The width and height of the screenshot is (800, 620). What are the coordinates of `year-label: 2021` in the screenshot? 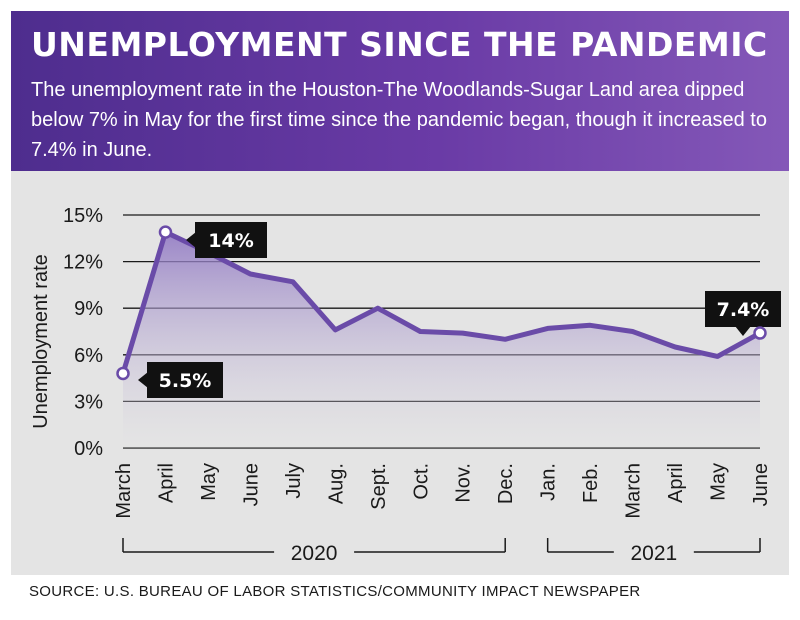 It's located at (653, 553).